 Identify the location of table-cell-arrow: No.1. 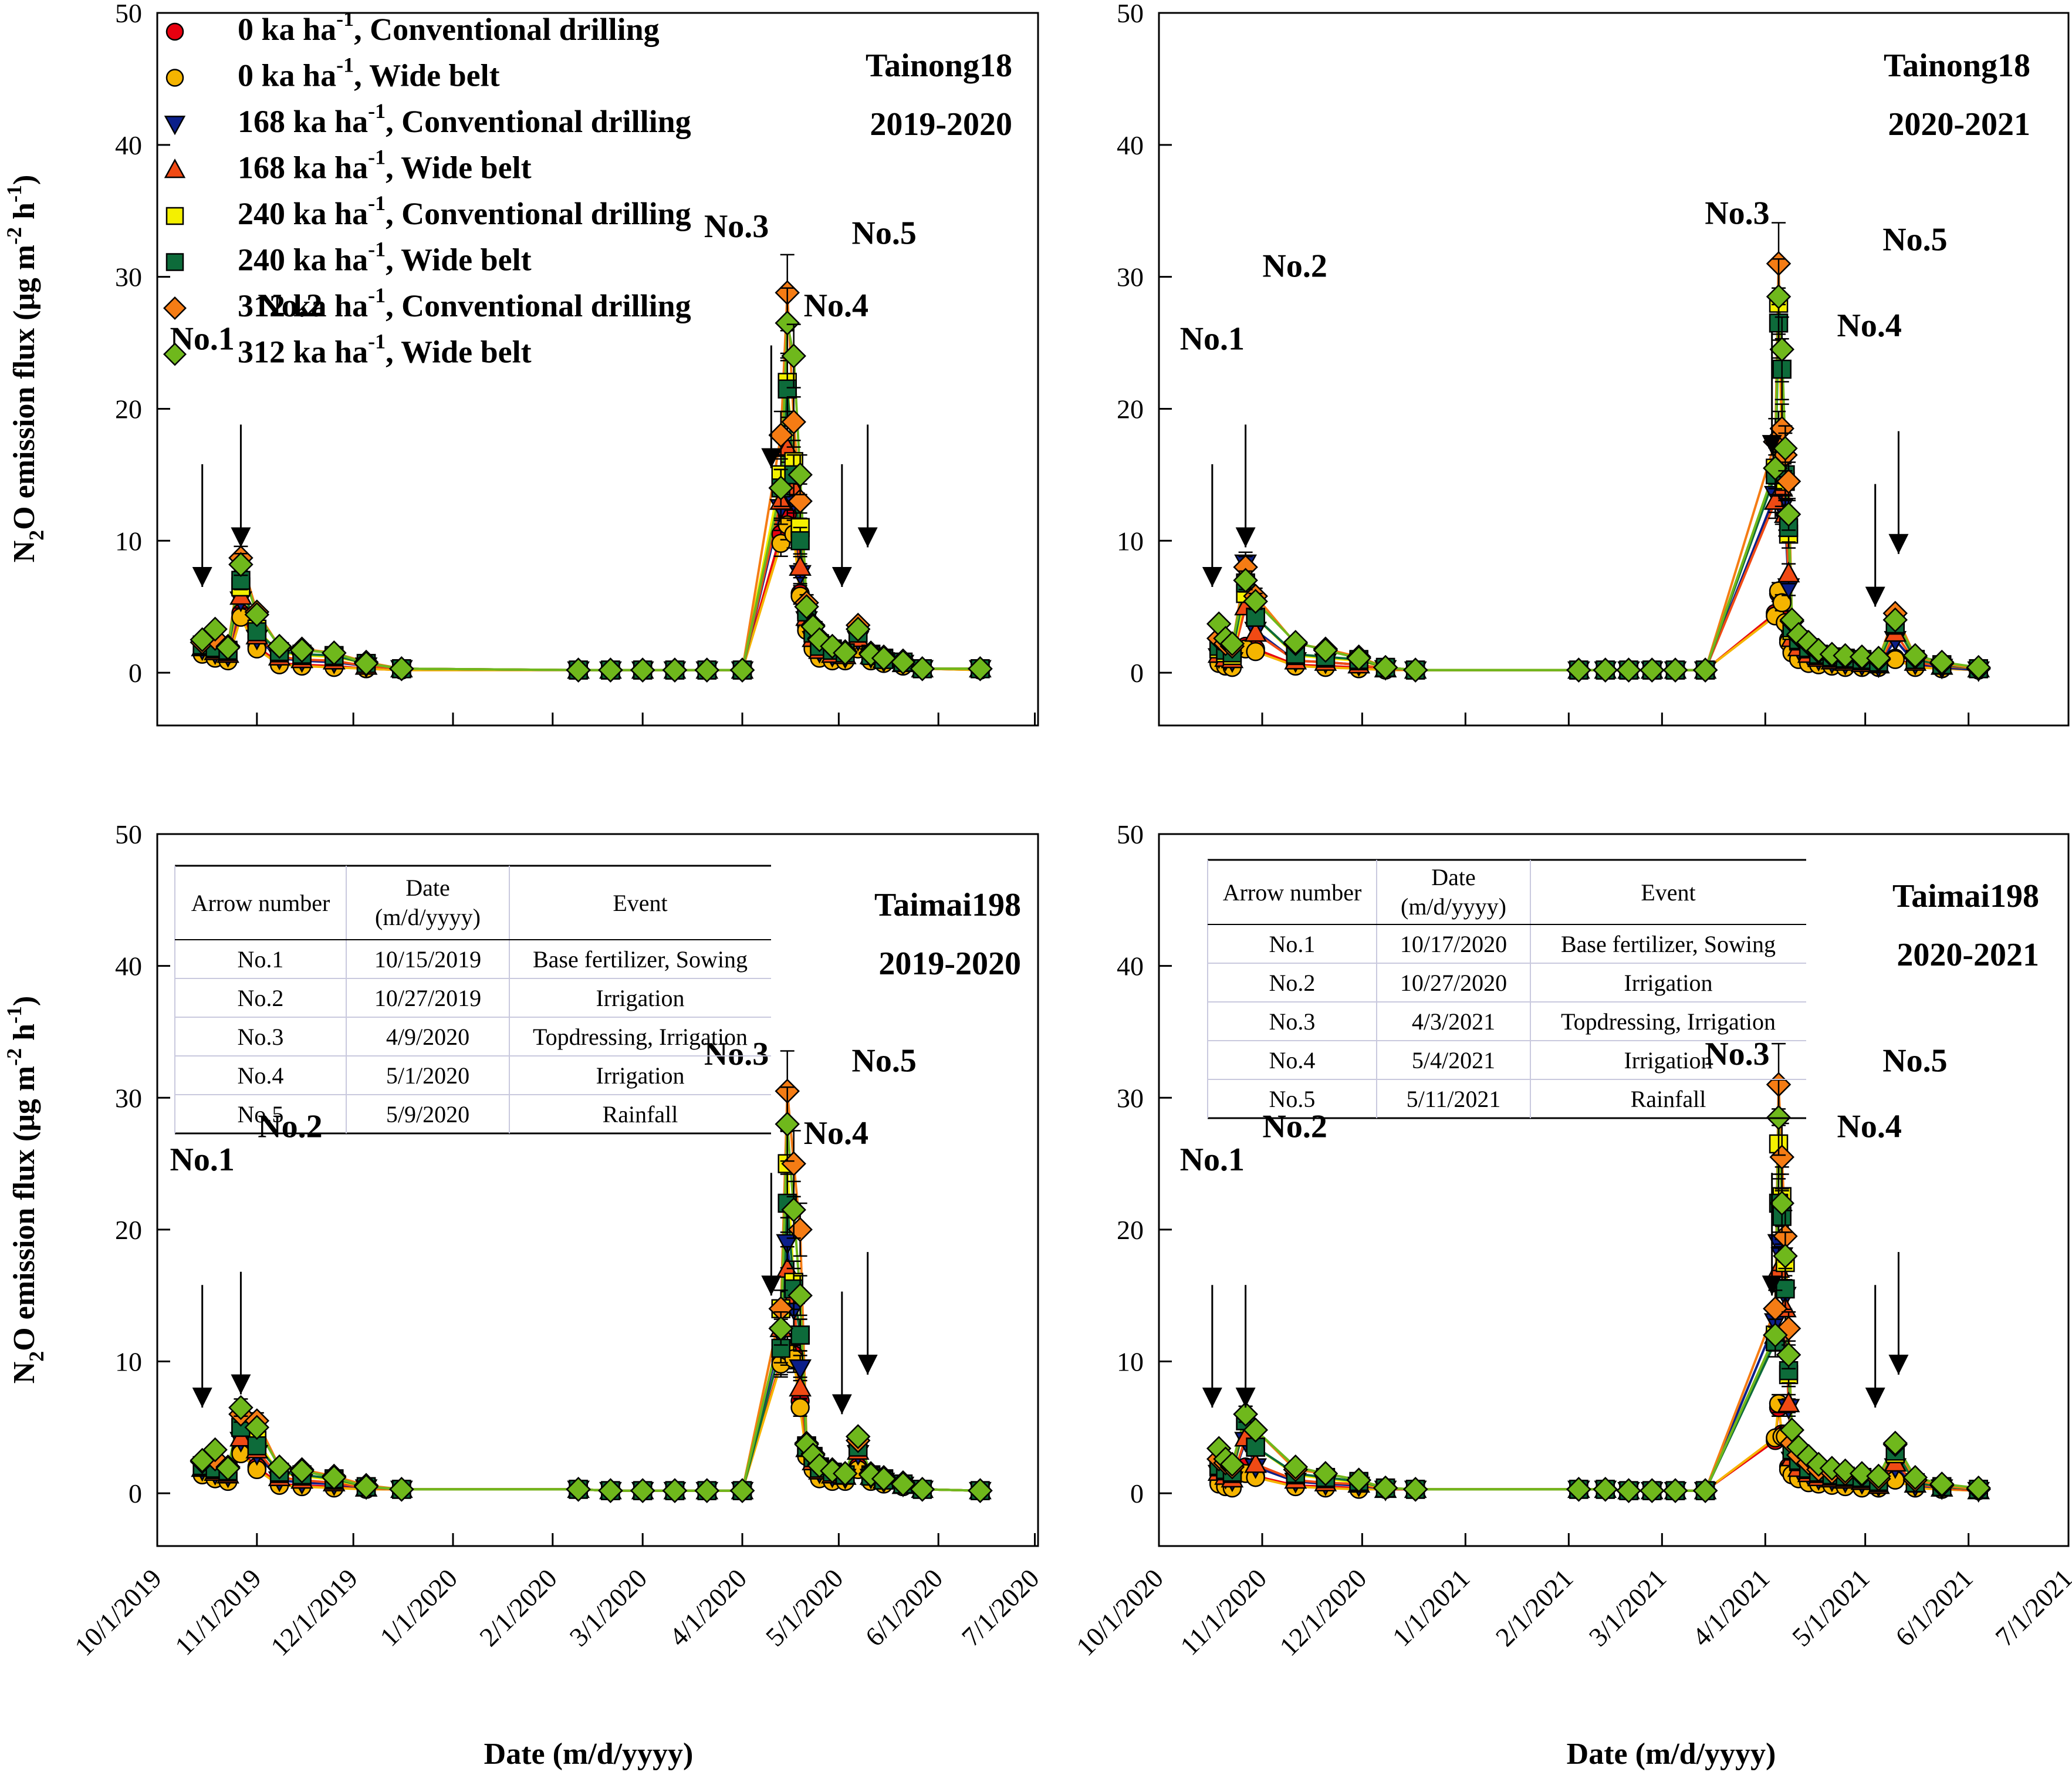
(261, 959).